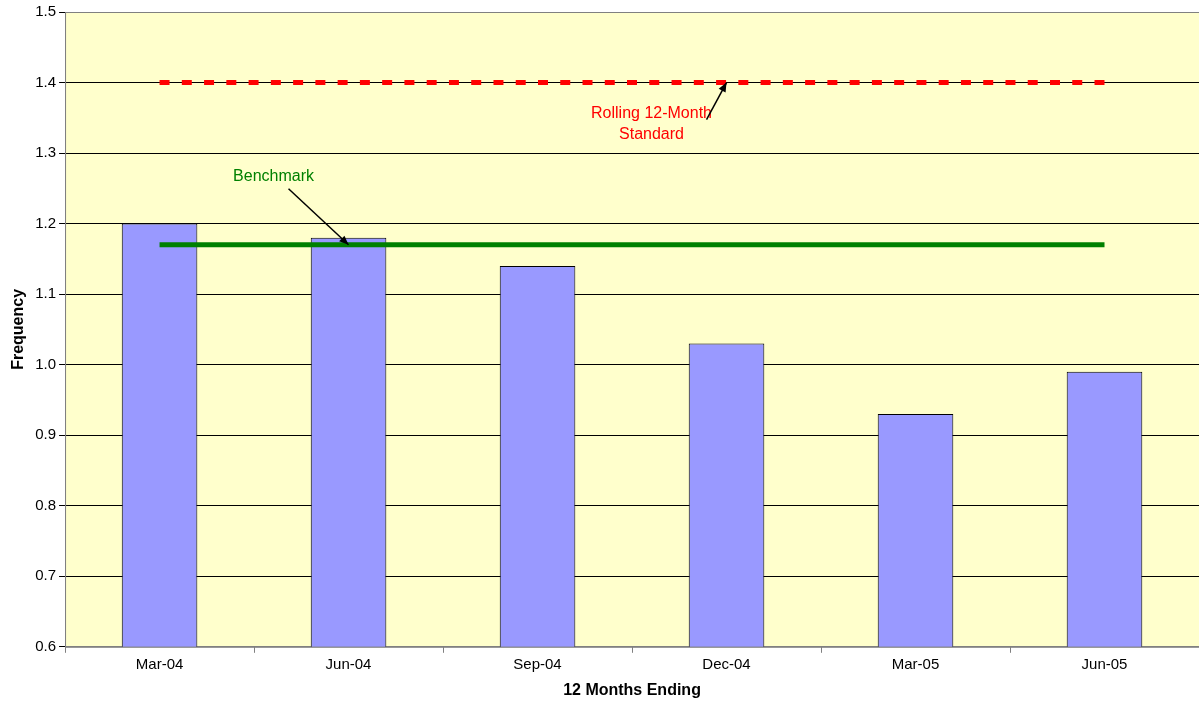 This screenshot has height=709, width=1199. Describe the element at coordinates (46, 11) in the screenshot. I see `y-tick-label: 1.5` at that location.